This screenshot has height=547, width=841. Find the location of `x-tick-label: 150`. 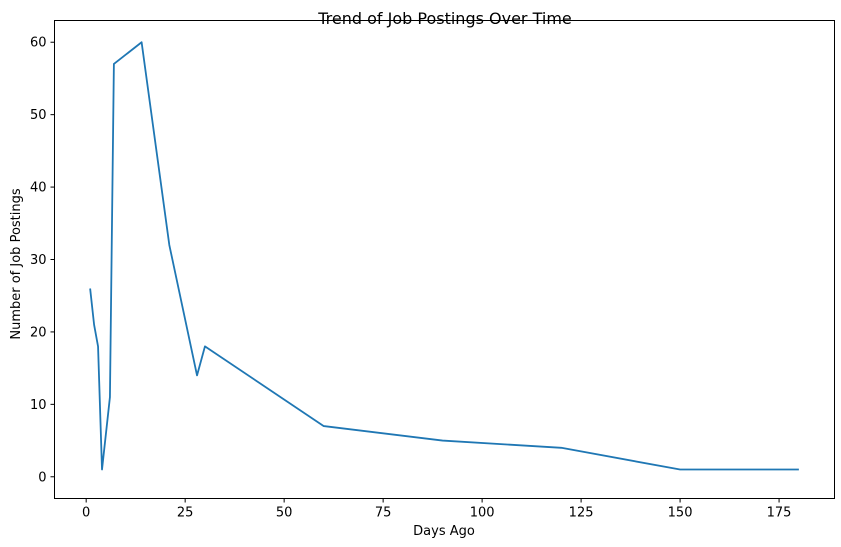

x-tick-label: 150 is located at coordinates (680, 513).